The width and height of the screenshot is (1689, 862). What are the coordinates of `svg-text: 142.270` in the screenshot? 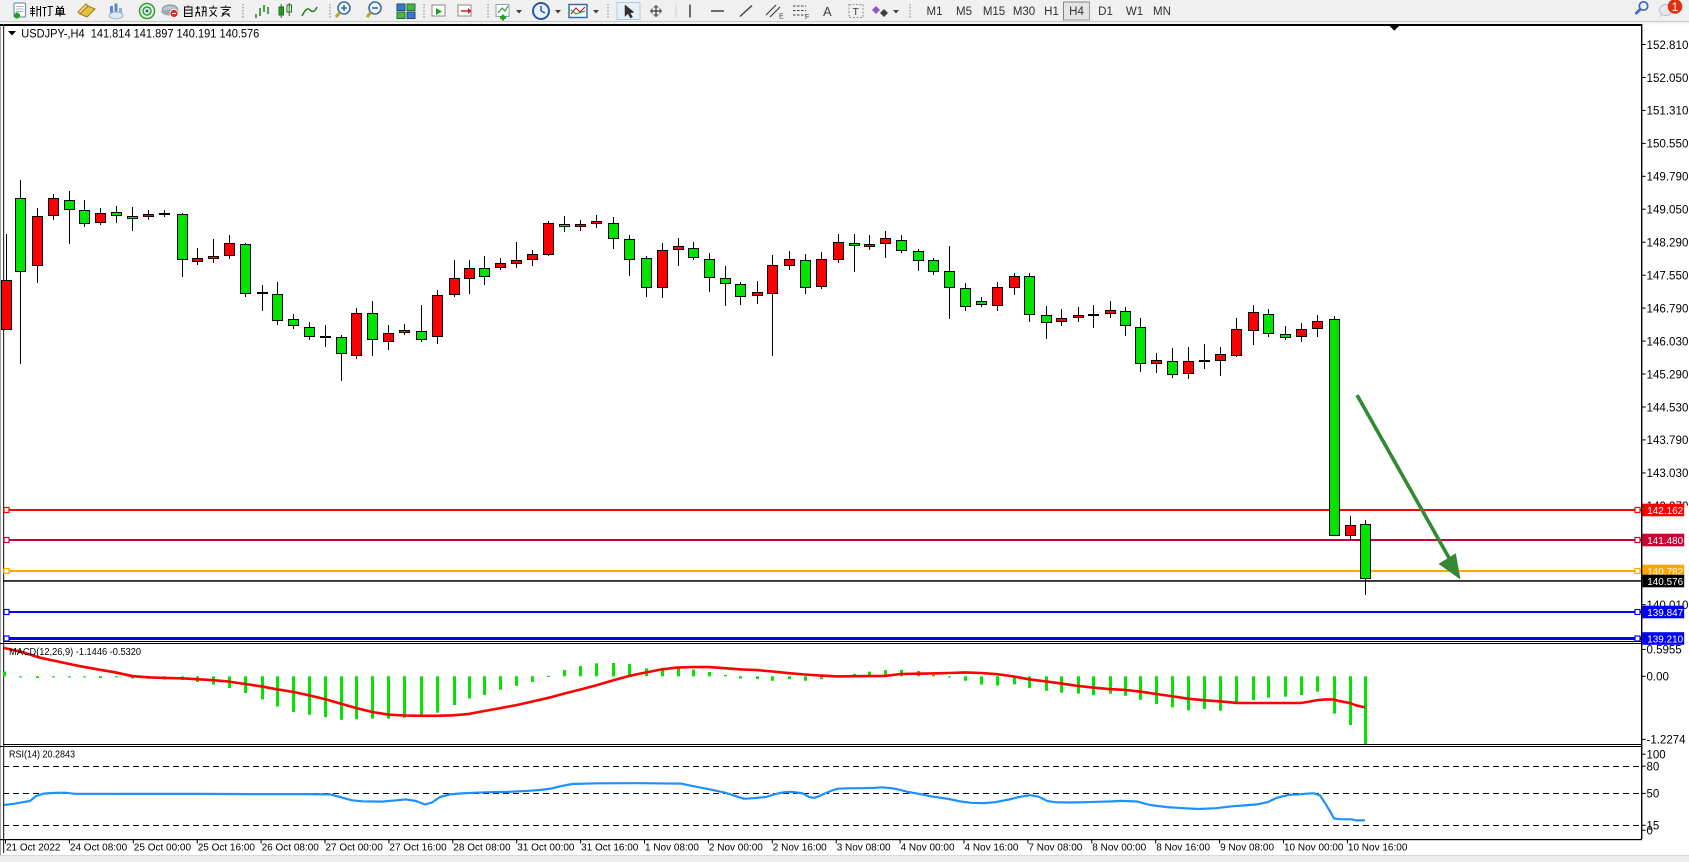 It's located at (1668, 507).